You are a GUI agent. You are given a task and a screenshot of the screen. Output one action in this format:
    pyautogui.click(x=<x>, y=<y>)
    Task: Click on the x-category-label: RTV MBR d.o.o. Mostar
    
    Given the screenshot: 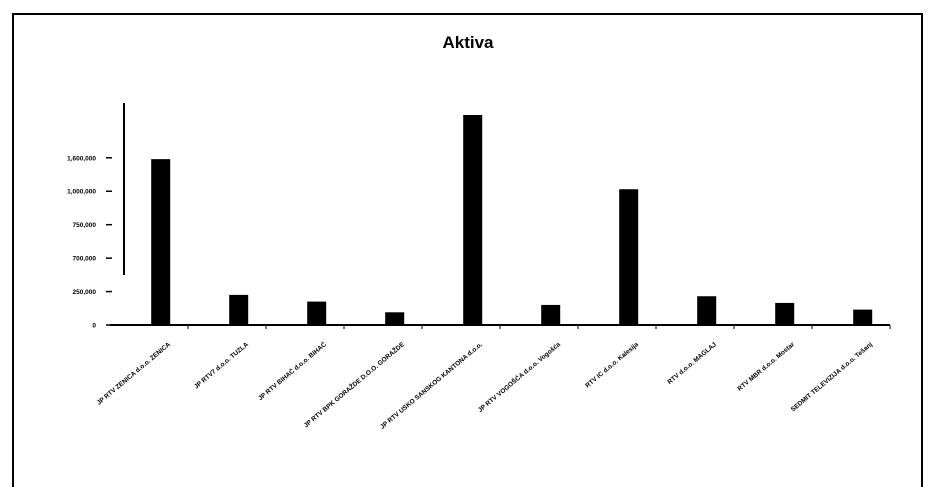 What is the action you would take?
    pyautogui.click(x=766, y=367)
    